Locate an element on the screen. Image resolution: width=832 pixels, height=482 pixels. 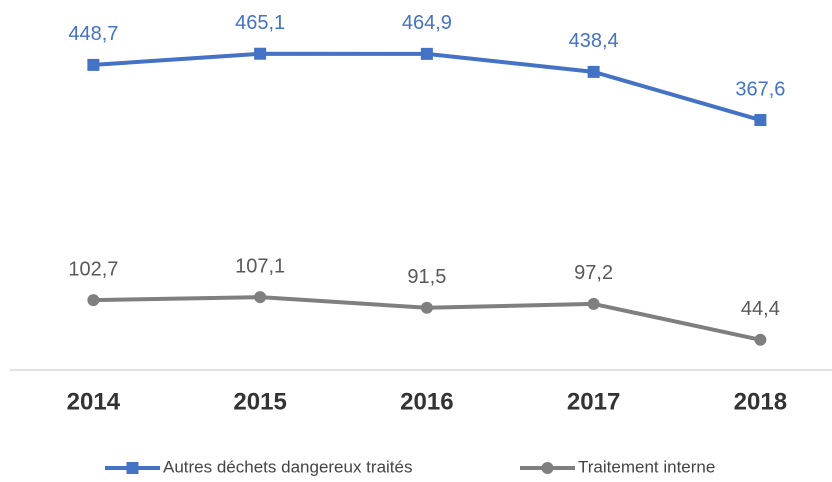
x-tick-label: 2017 is located at coordinates (593, 401).